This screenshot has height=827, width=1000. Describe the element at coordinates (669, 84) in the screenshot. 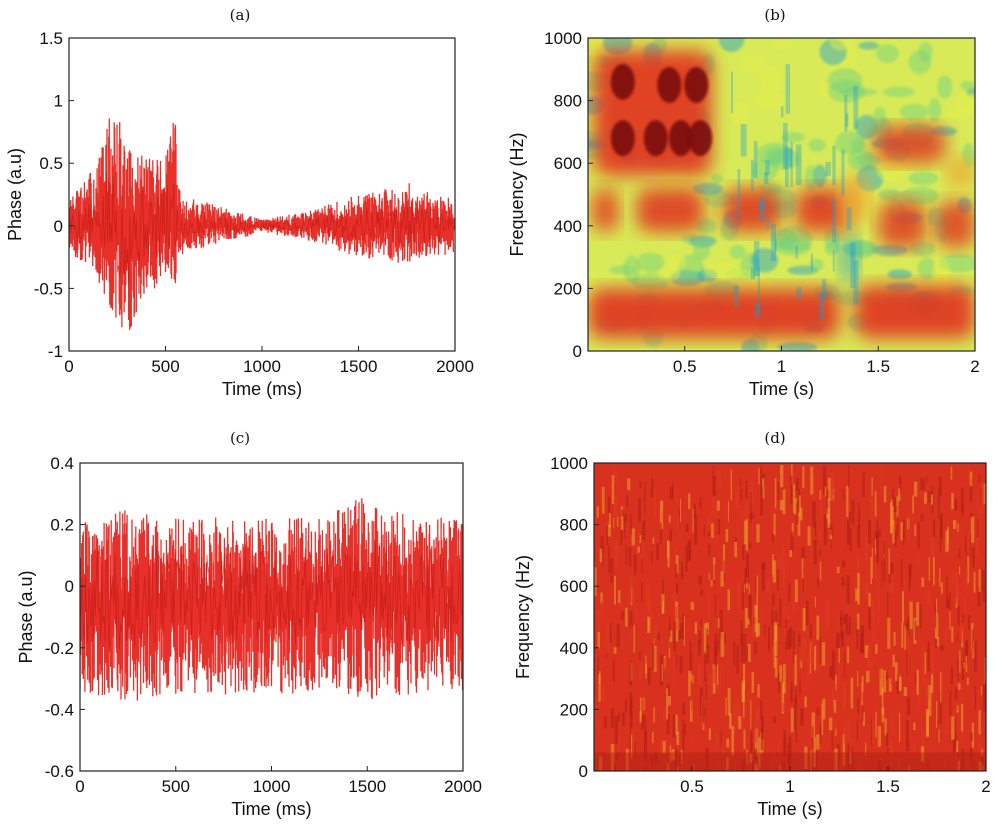

I see `heatmap-peak` at that location.